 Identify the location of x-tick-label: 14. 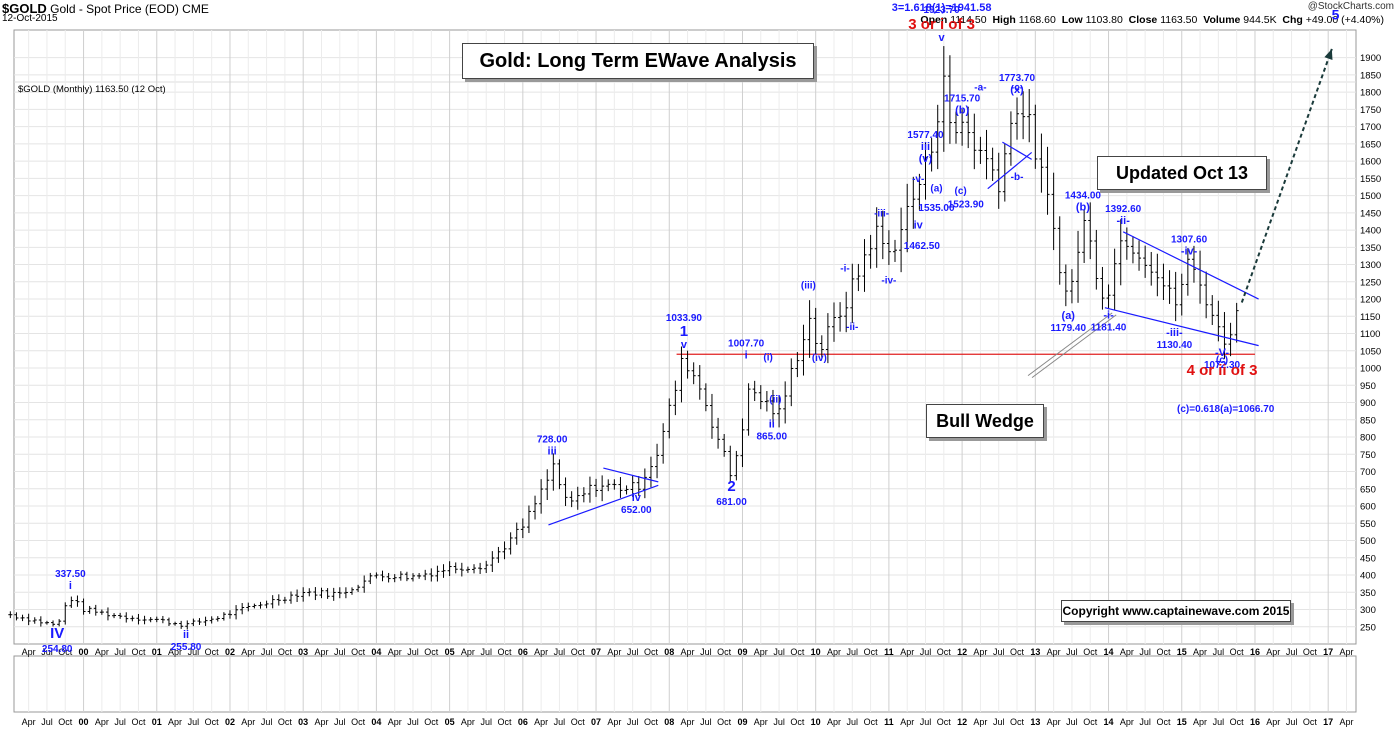
(1109, 652).